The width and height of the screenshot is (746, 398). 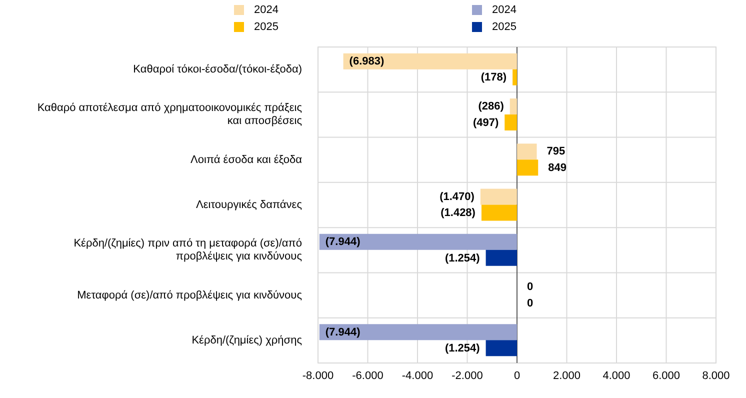 What do you see at coordinates (616, 376) in the screenshot?
I see `x-tick-label: 4.000` at bounding box center [616, 376].